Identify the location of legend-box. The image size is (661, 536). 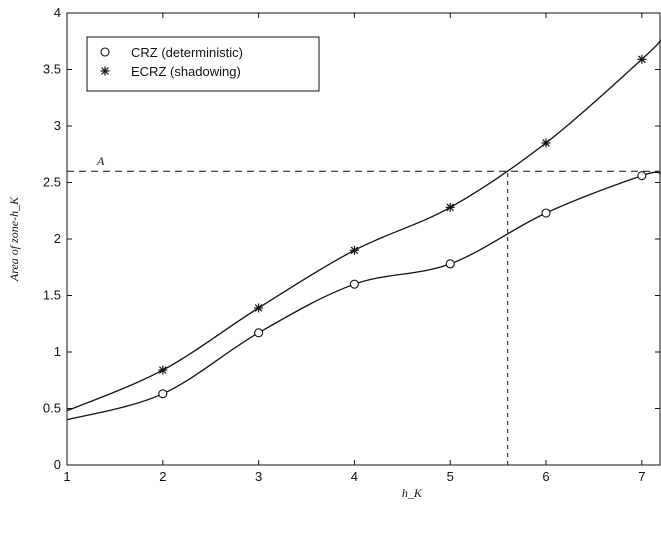
(203, 64).